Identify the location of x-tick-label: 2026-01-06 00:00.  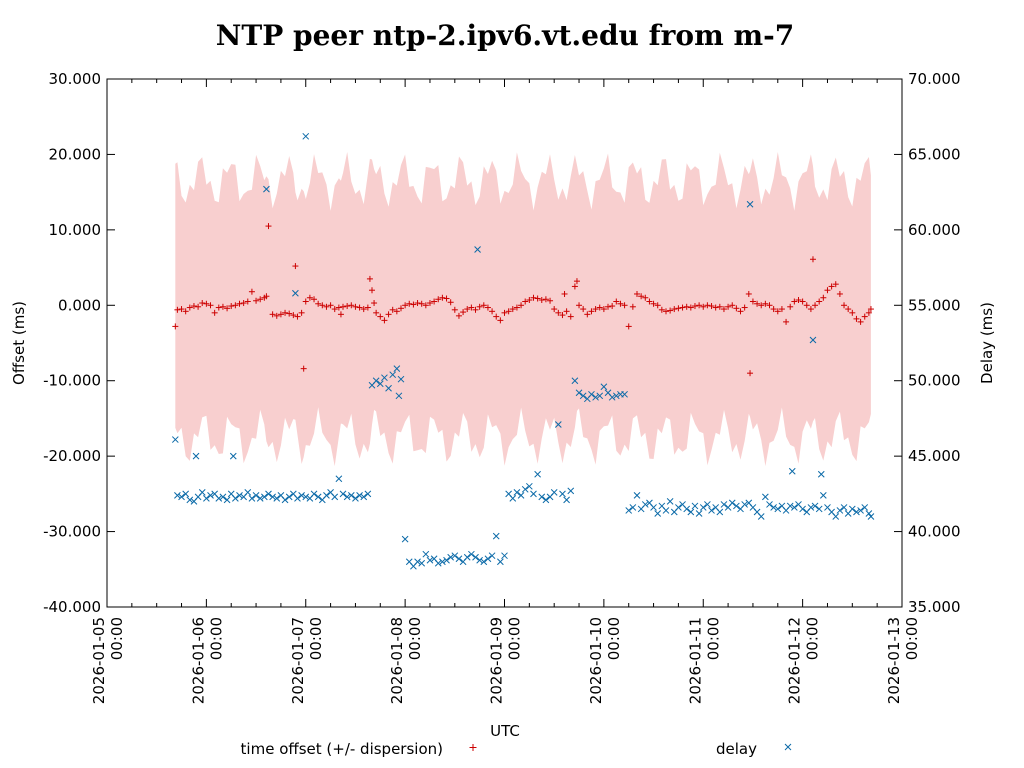
(207, 660).